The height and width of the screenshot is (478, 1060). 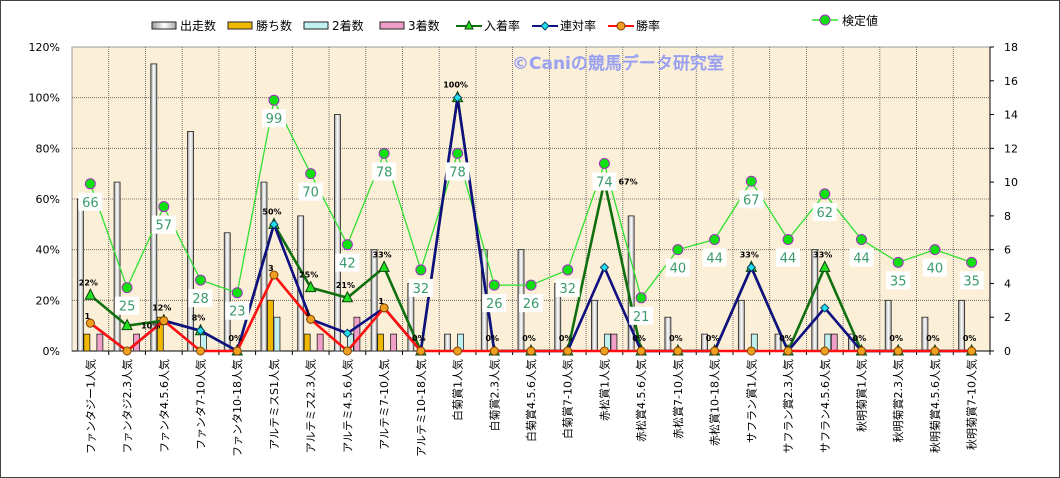 What do you see at coordinates (44, 98) in the screenshot?
I see `left-axis-tick-label: 100%` at bounding box center [44, 98].